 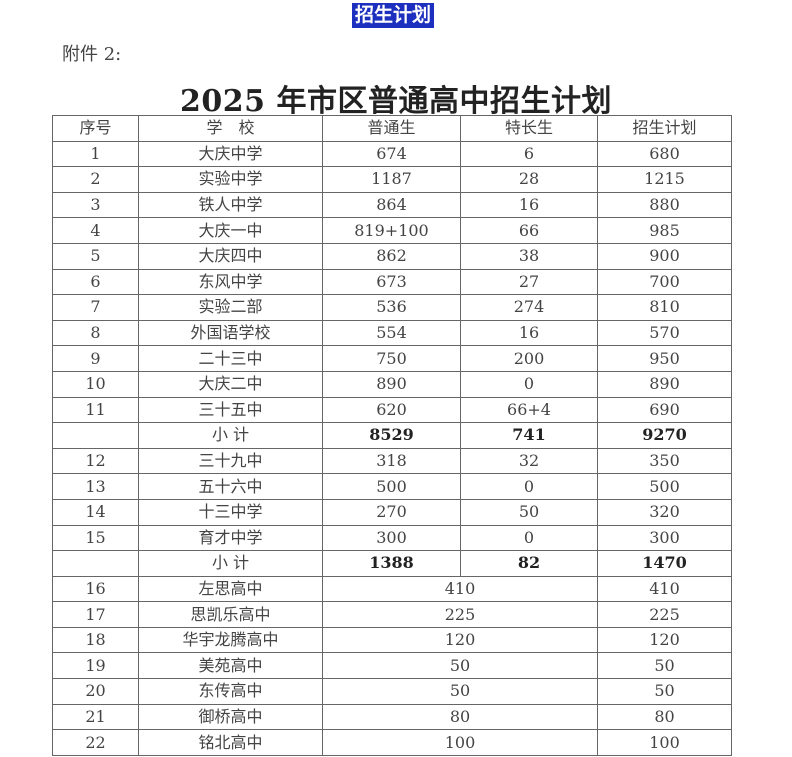 I want to click on cell-no: 1, so click(x=95, y=154).